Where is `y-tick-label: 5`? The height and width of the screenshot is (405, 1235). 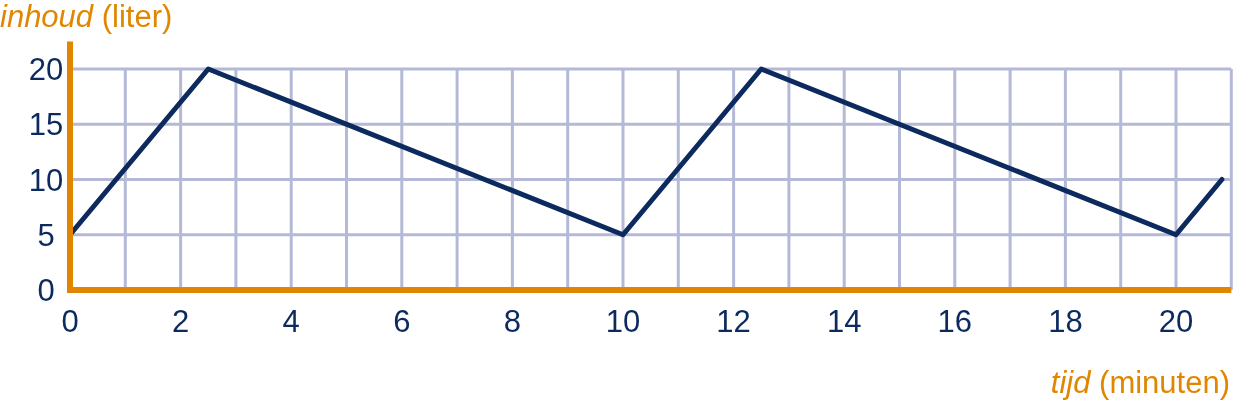
y-tick-label: 5 is located at coordinates (46, 235).